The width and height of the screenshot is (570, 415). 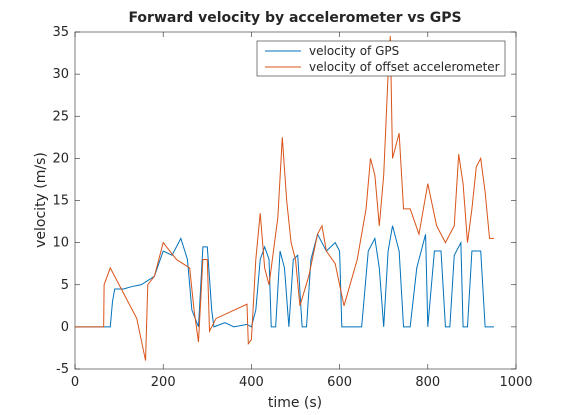 What do you see at coordinates (60, 243) in the screenshot?
I see `y-tick-label: 10` at bounding box center [60, 243].